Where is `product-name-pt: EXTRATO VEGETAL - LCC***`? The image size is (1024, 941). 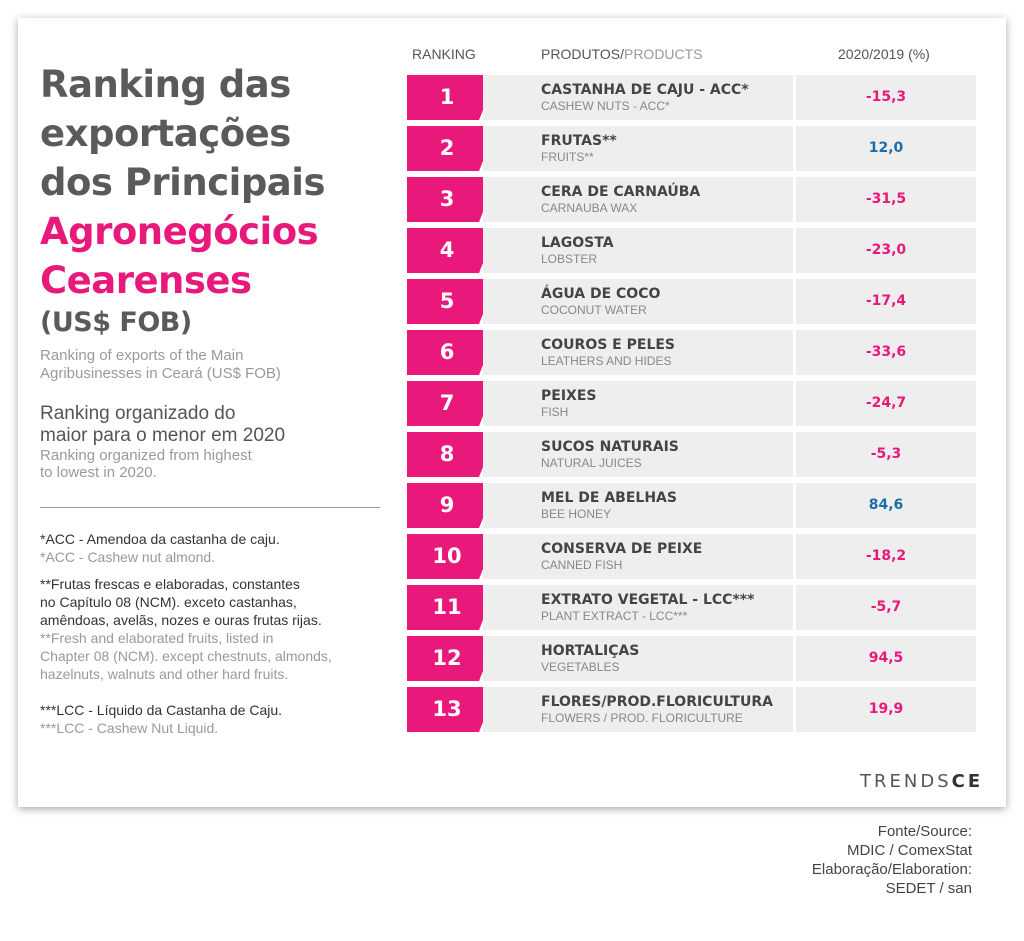 product-name-pt: EXTRATO VEGETAL - LCC*** is located at coordinates (648, 600).